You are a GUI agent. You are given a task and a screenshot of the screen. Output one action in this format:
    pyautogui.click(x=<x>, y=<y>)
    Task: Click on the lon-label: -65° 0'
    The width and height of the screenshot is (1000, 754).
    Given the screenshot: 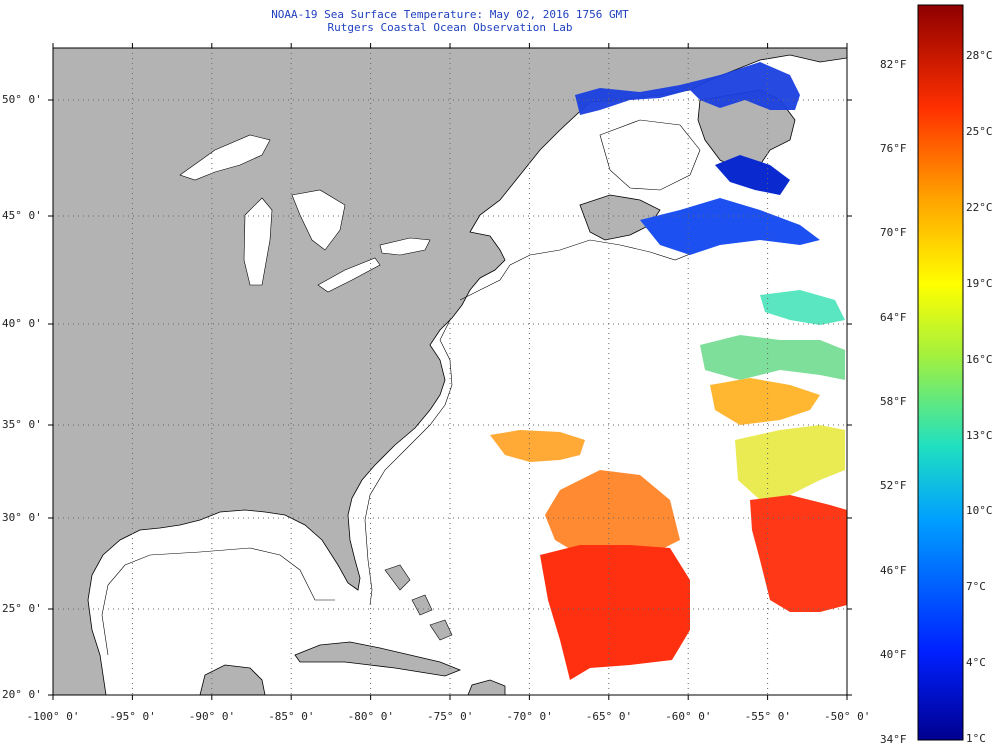 What is the action you would take?
    pyautogui.click(x=609, y=716)
    